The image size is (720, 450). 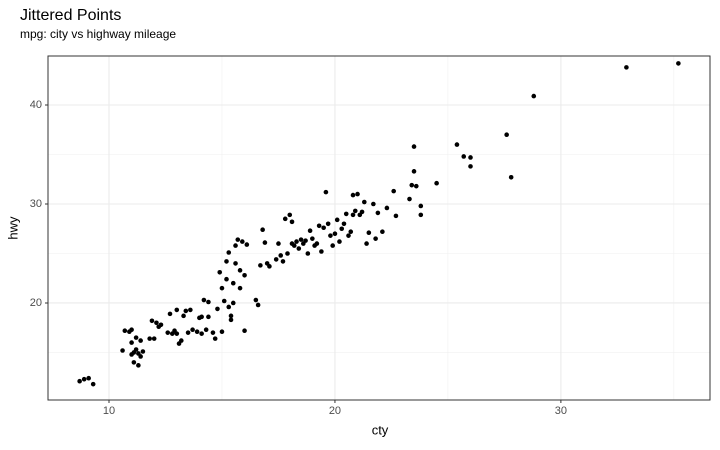 I want to click on y-tick-label: 40, so click(x=36, y=105).